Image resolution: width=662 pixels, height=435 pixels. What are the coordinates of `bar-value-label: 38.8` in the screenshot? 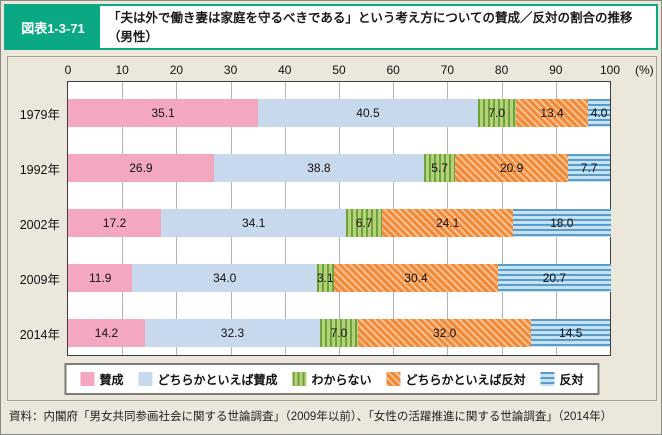 It's located at (319, 168).